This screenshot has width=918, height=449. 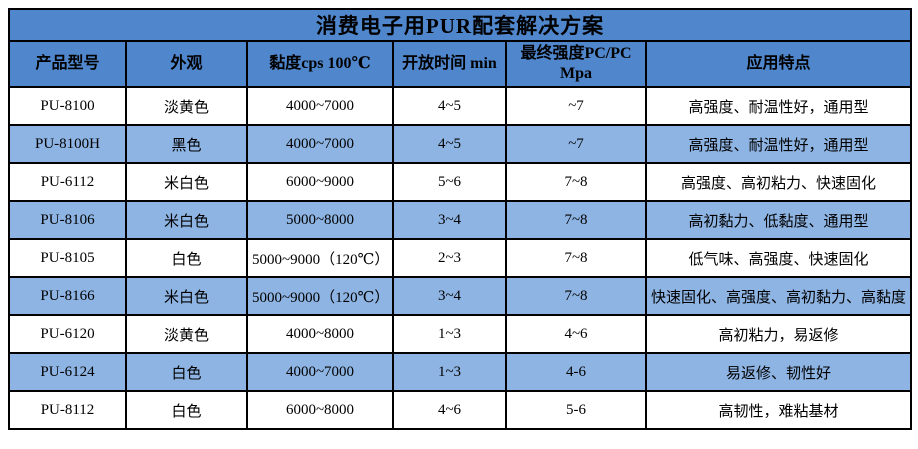 I want to click on cell-viscosity: 4000~8000, so click(x=320, y=334).